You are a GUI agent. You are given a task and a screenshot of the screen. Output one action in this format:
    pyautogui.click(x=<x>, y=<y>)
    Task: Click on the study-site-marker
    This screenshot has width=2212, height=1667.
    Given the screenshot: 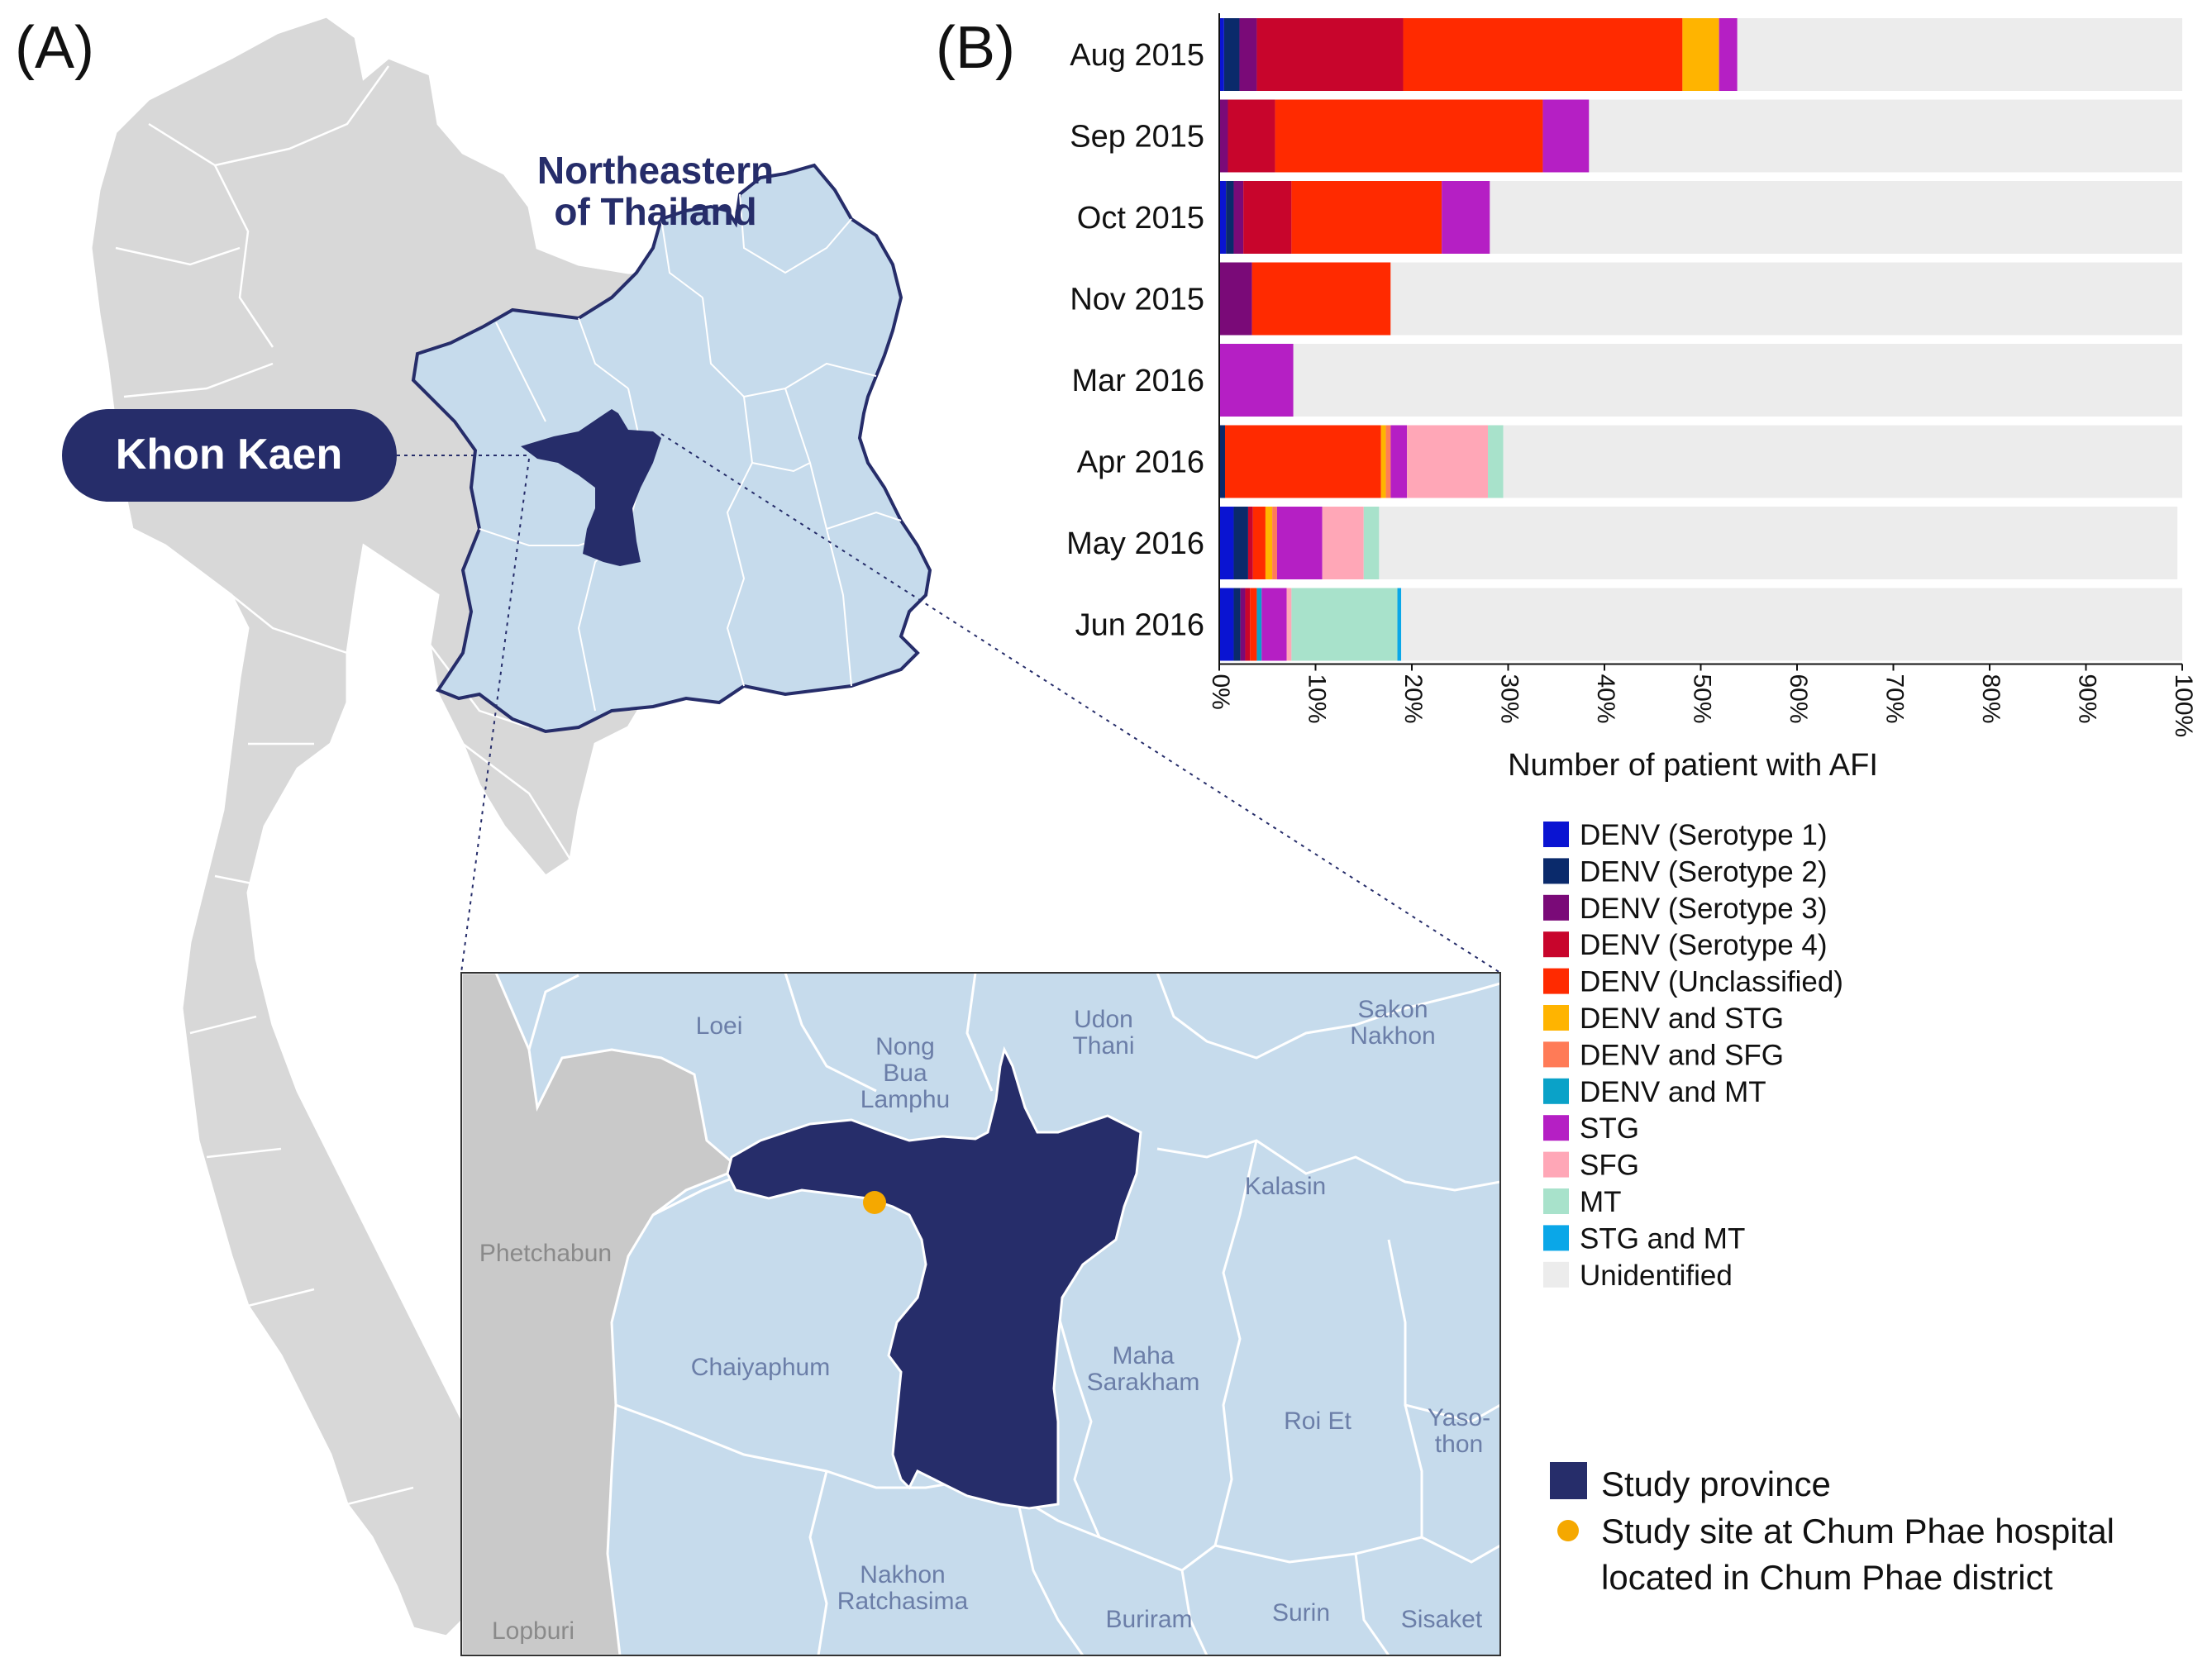 What is the action you would take?
    pyautogui.click(x=874, y=1202)
    